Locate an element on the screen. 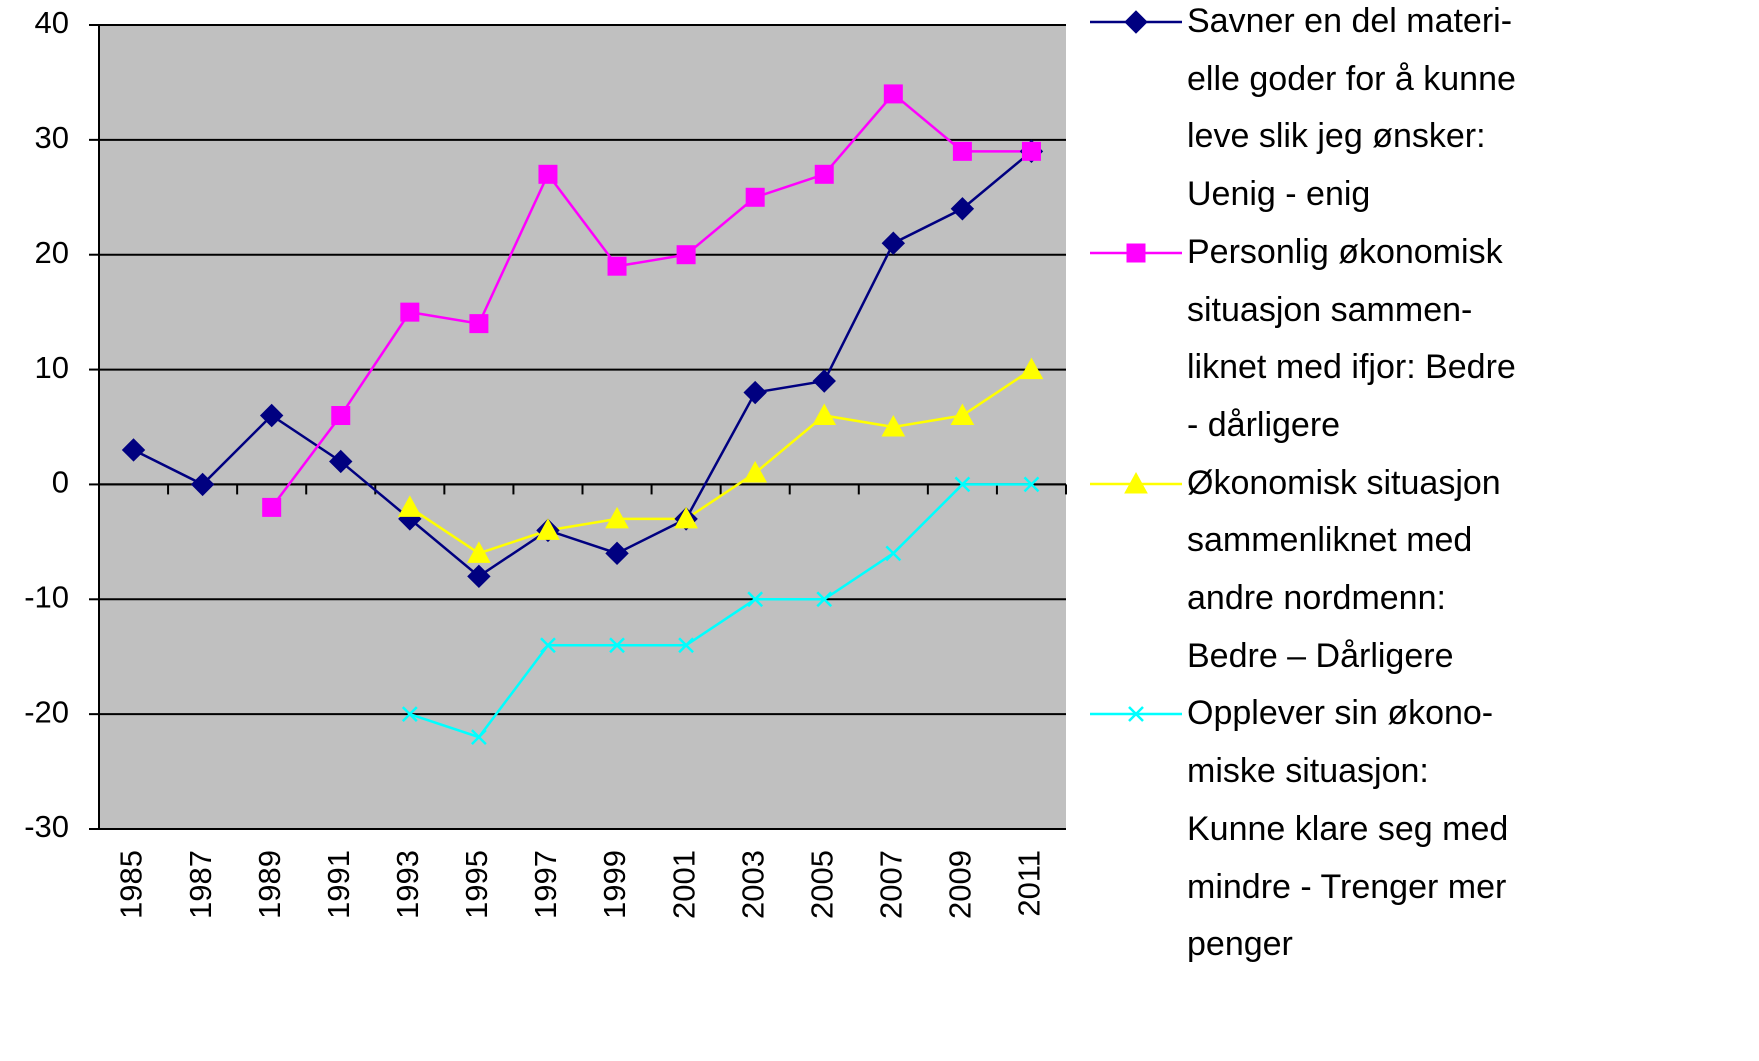 The width and height of the screenshot is (1759, 1061). y-tick-label: 0 is located at coordinates (60, 482).